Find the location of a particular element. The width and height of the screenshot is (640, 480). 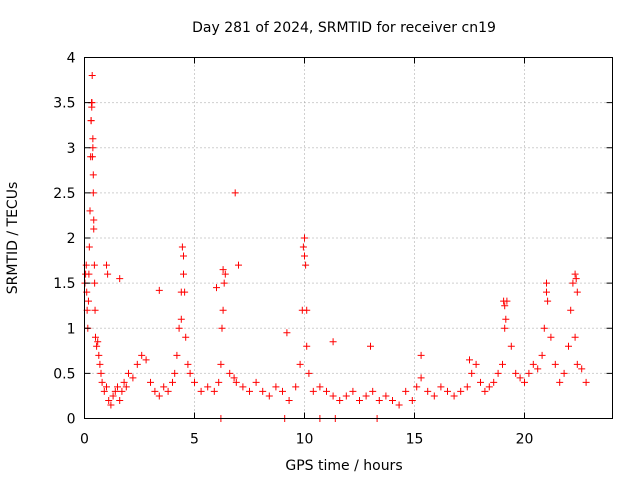

y-tick-label: 1 is located at coordinates (71, 329).